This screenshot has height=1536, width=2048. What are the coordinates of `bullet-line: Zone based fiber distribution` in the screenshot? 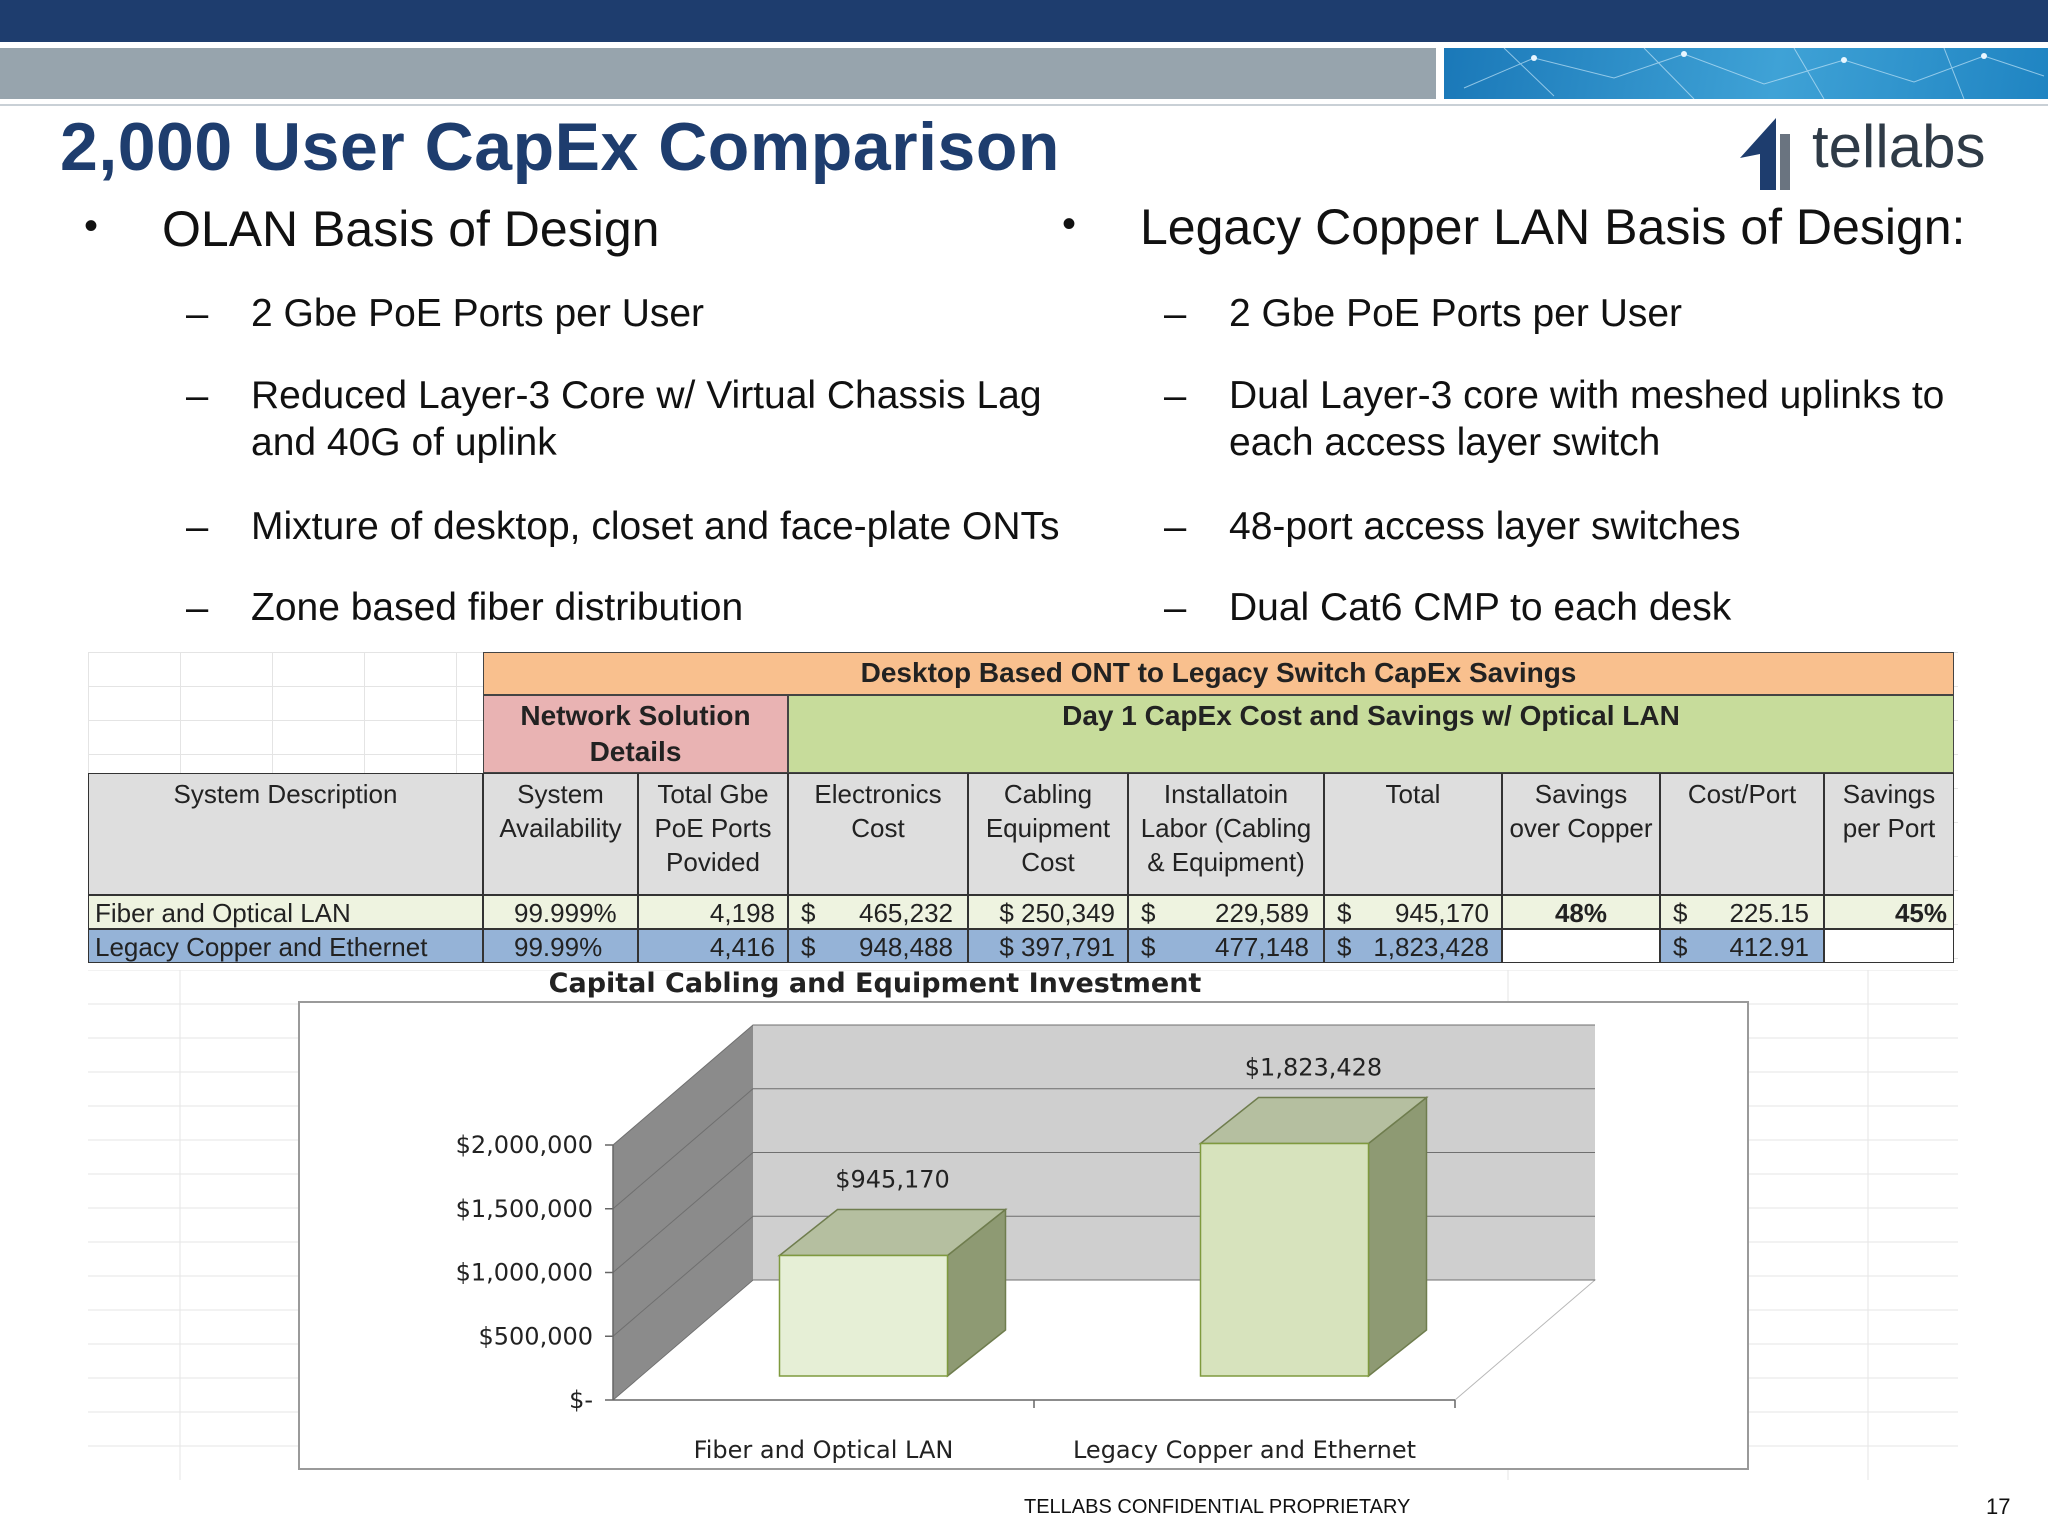 It's located at (497, 607).